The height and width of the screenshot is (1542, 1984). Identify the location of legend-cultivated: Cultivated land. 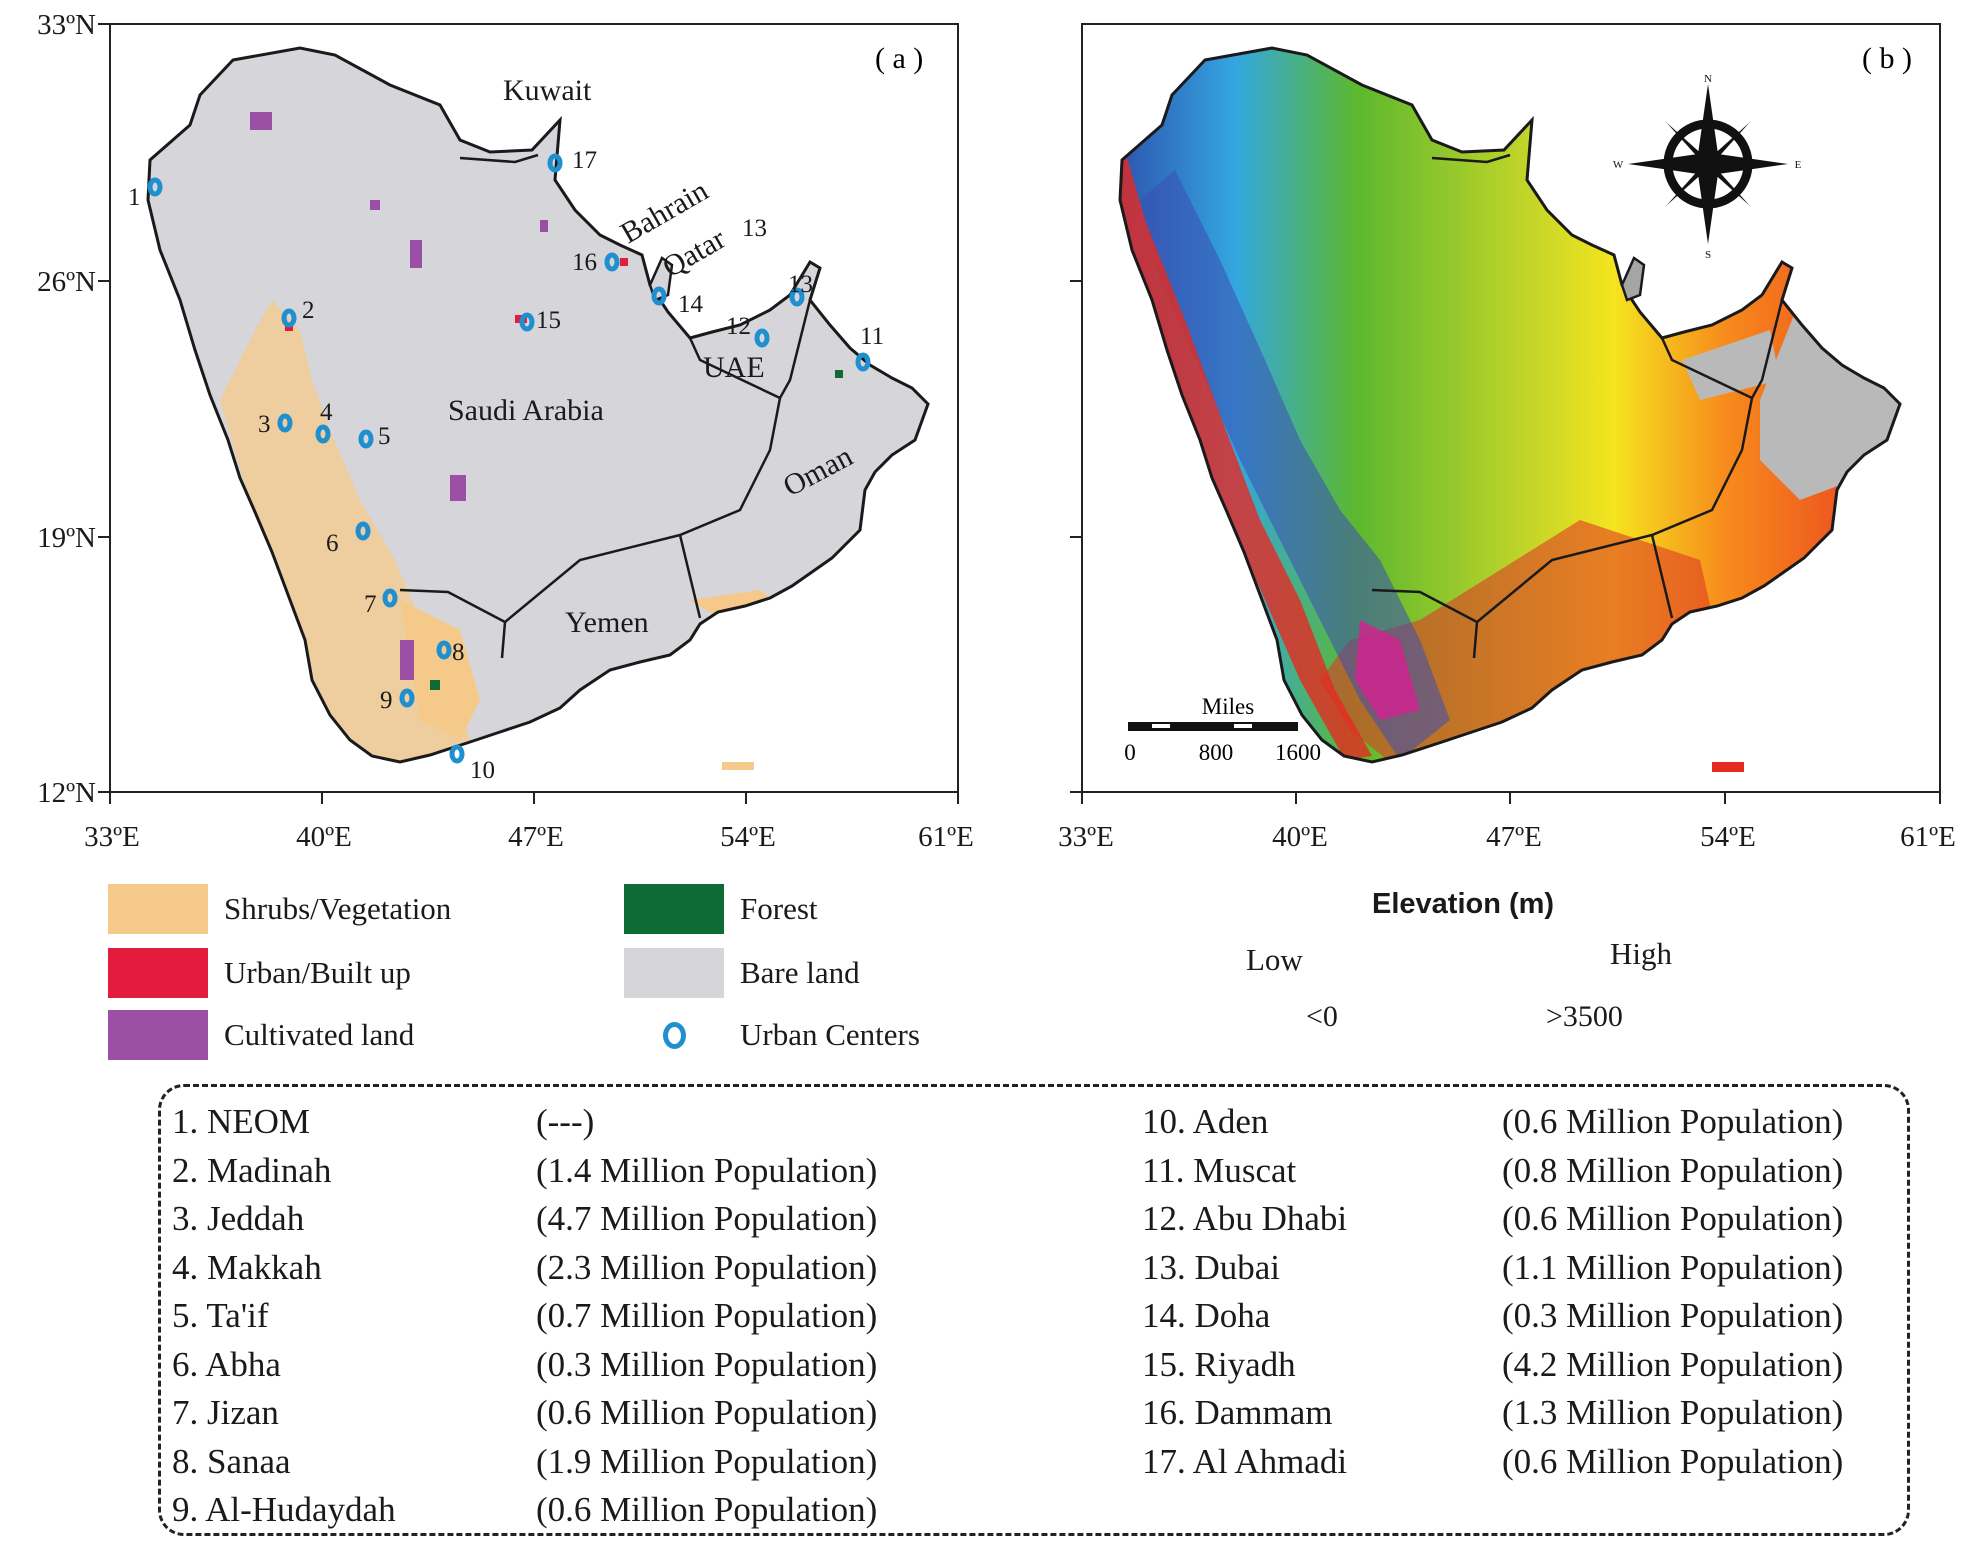
(261, 1035).